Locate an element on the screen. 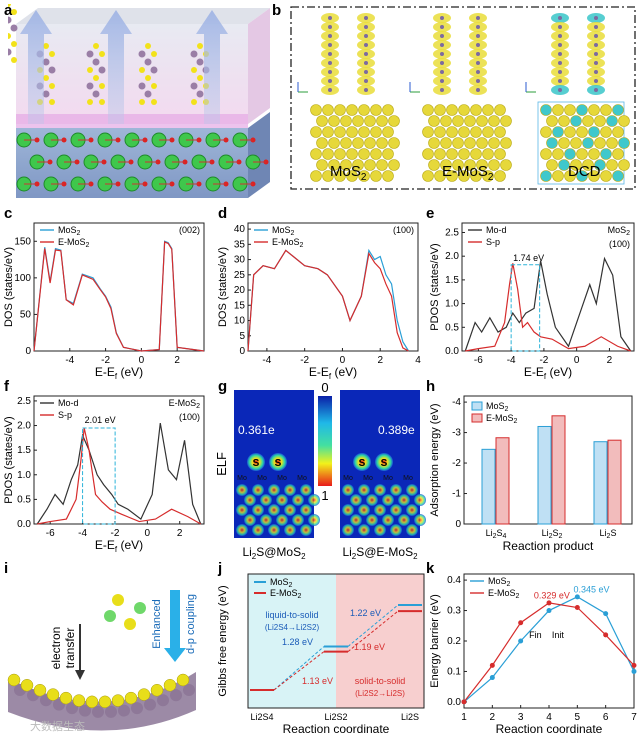 The image size is (640, 738). y-tick-label: 25 is located at coordinates (240, 275).